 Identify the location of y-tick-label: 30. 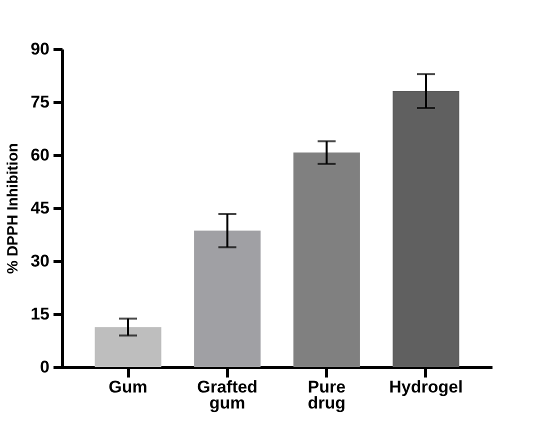
(40, 261).